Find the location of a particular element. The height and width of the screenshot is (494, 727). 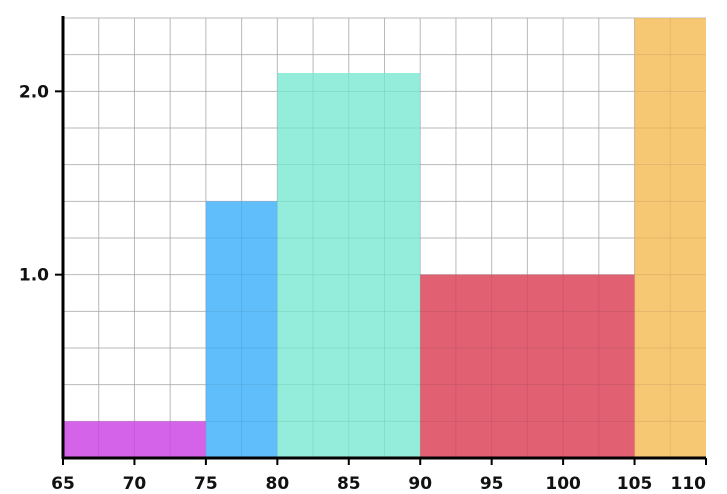

y-tick-label: 1.0 is located at coordinates (34, 276).